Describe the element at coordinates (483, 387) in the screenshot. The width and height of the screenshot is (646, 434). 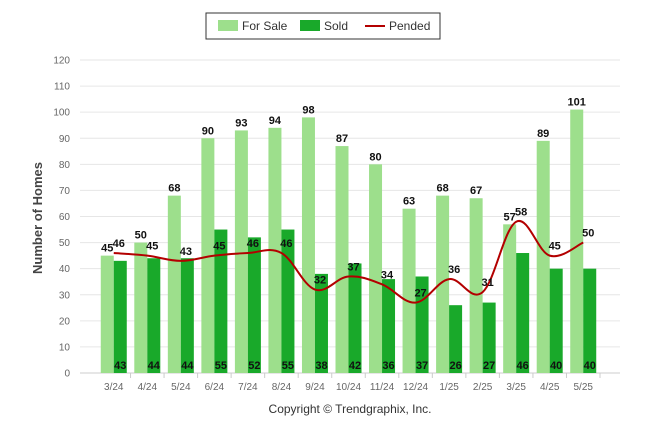
I see `x-tick-label: 2/25` at that location.